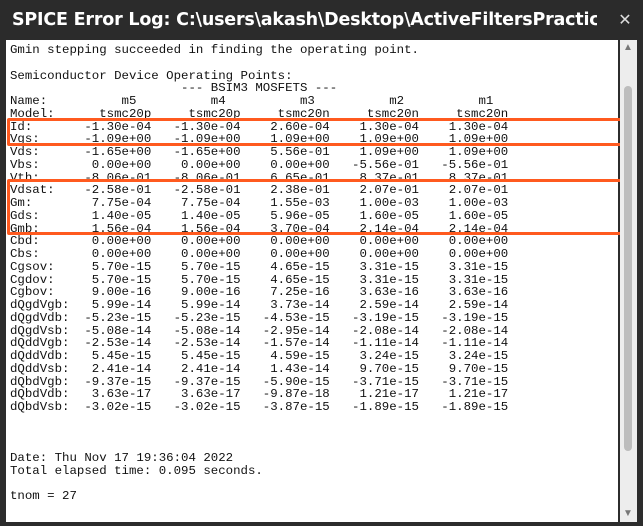 The width and height of the screenshot is (643, 526). Describe the element at coordinates (252, 101) in the screenshot. I see `log-line: Name: m5 m4 m3 m2 m1` at that location.